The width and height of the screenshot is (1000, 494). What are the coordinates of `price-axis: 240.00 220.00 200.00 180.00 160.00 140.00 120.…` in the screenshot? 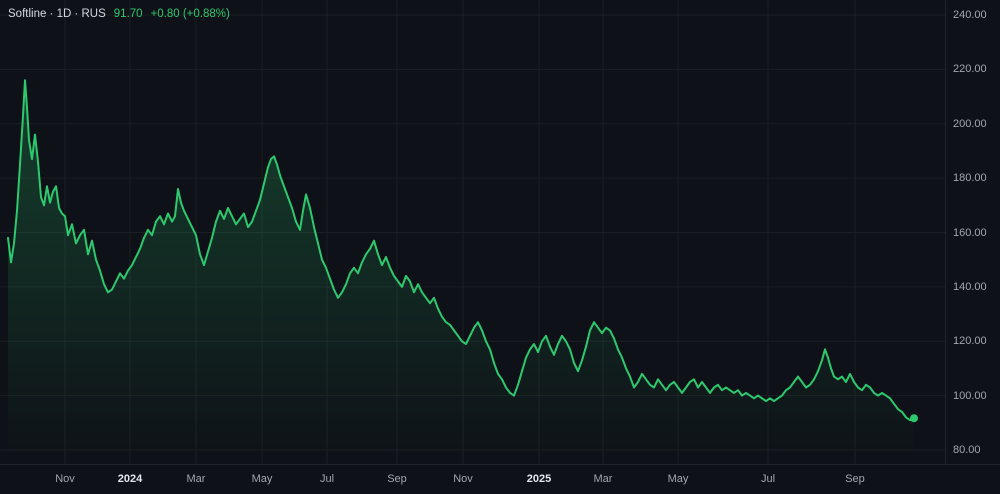 It's located at (972, 232).